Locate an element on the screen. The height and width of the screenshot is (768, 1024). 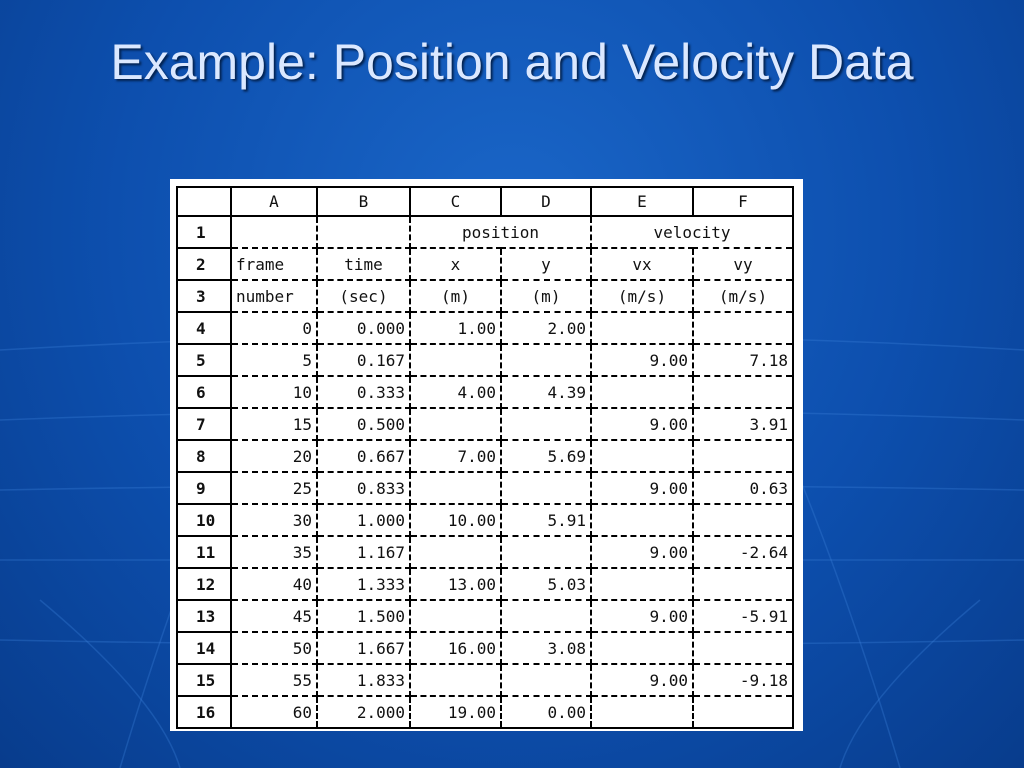
row-number: 4 is located at coordinates (204, 328).